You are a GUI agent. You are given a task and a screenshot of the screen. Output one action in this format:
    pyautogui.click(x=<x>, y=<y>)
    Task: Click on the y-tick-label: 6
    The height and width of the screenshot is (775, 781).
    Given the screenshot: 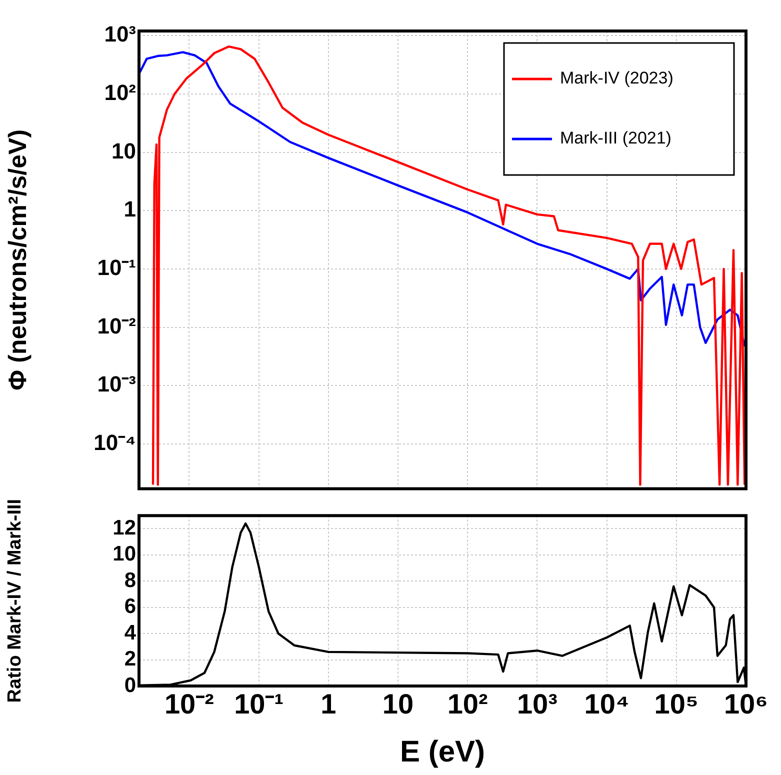 What is the action you would take?
    pyautogui.click(x=130, y=606)
    